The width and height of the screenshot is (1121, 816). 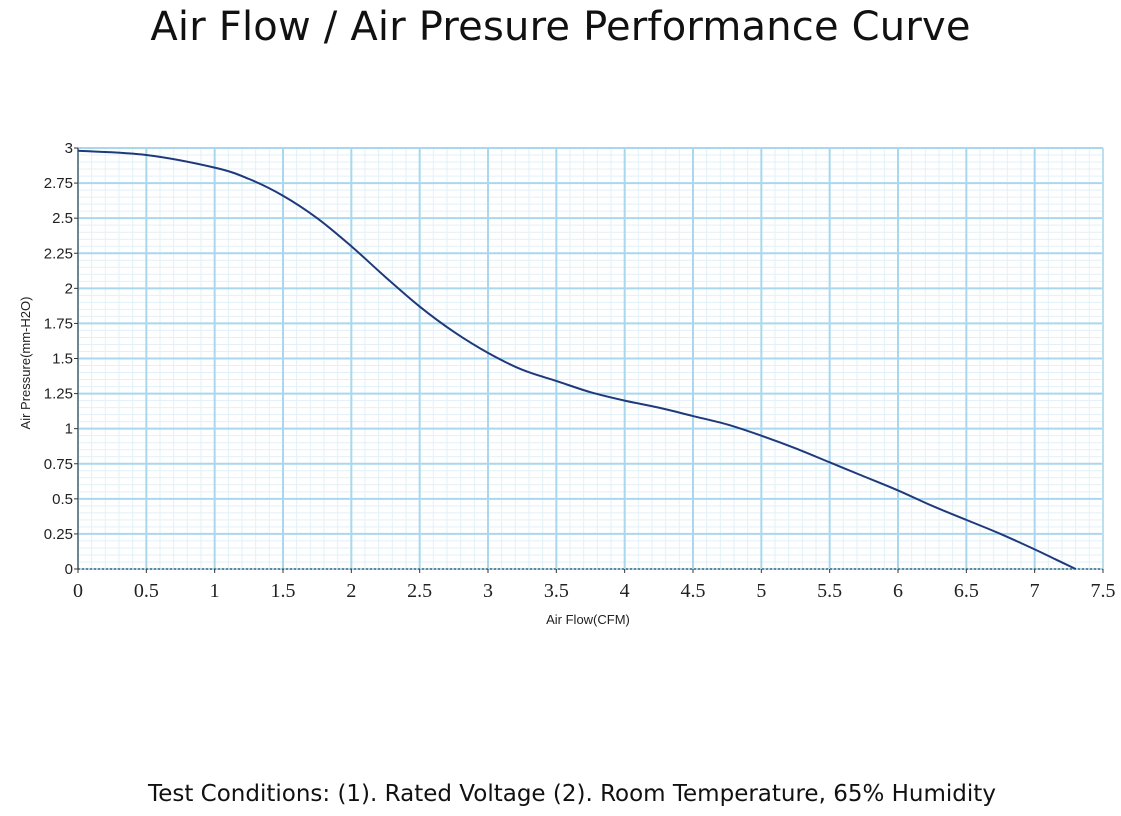 I want to click on x-axis-label: Air Flow(CFM), so click(x=588, y=619).